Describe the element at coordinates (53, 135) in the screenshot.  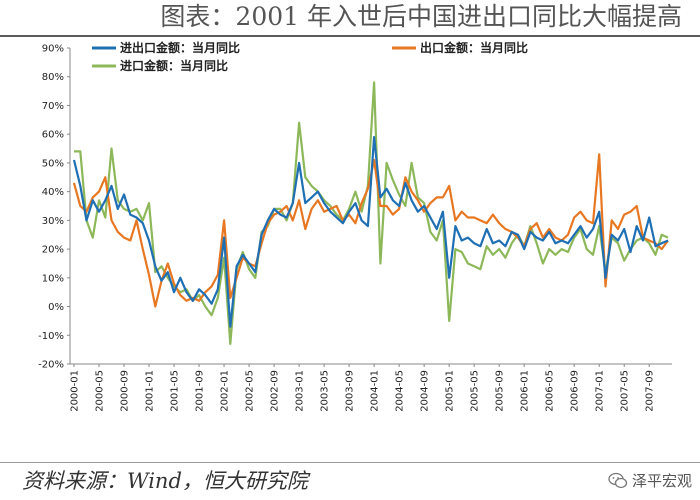
I see `y-tick-label: 60%` at that location.